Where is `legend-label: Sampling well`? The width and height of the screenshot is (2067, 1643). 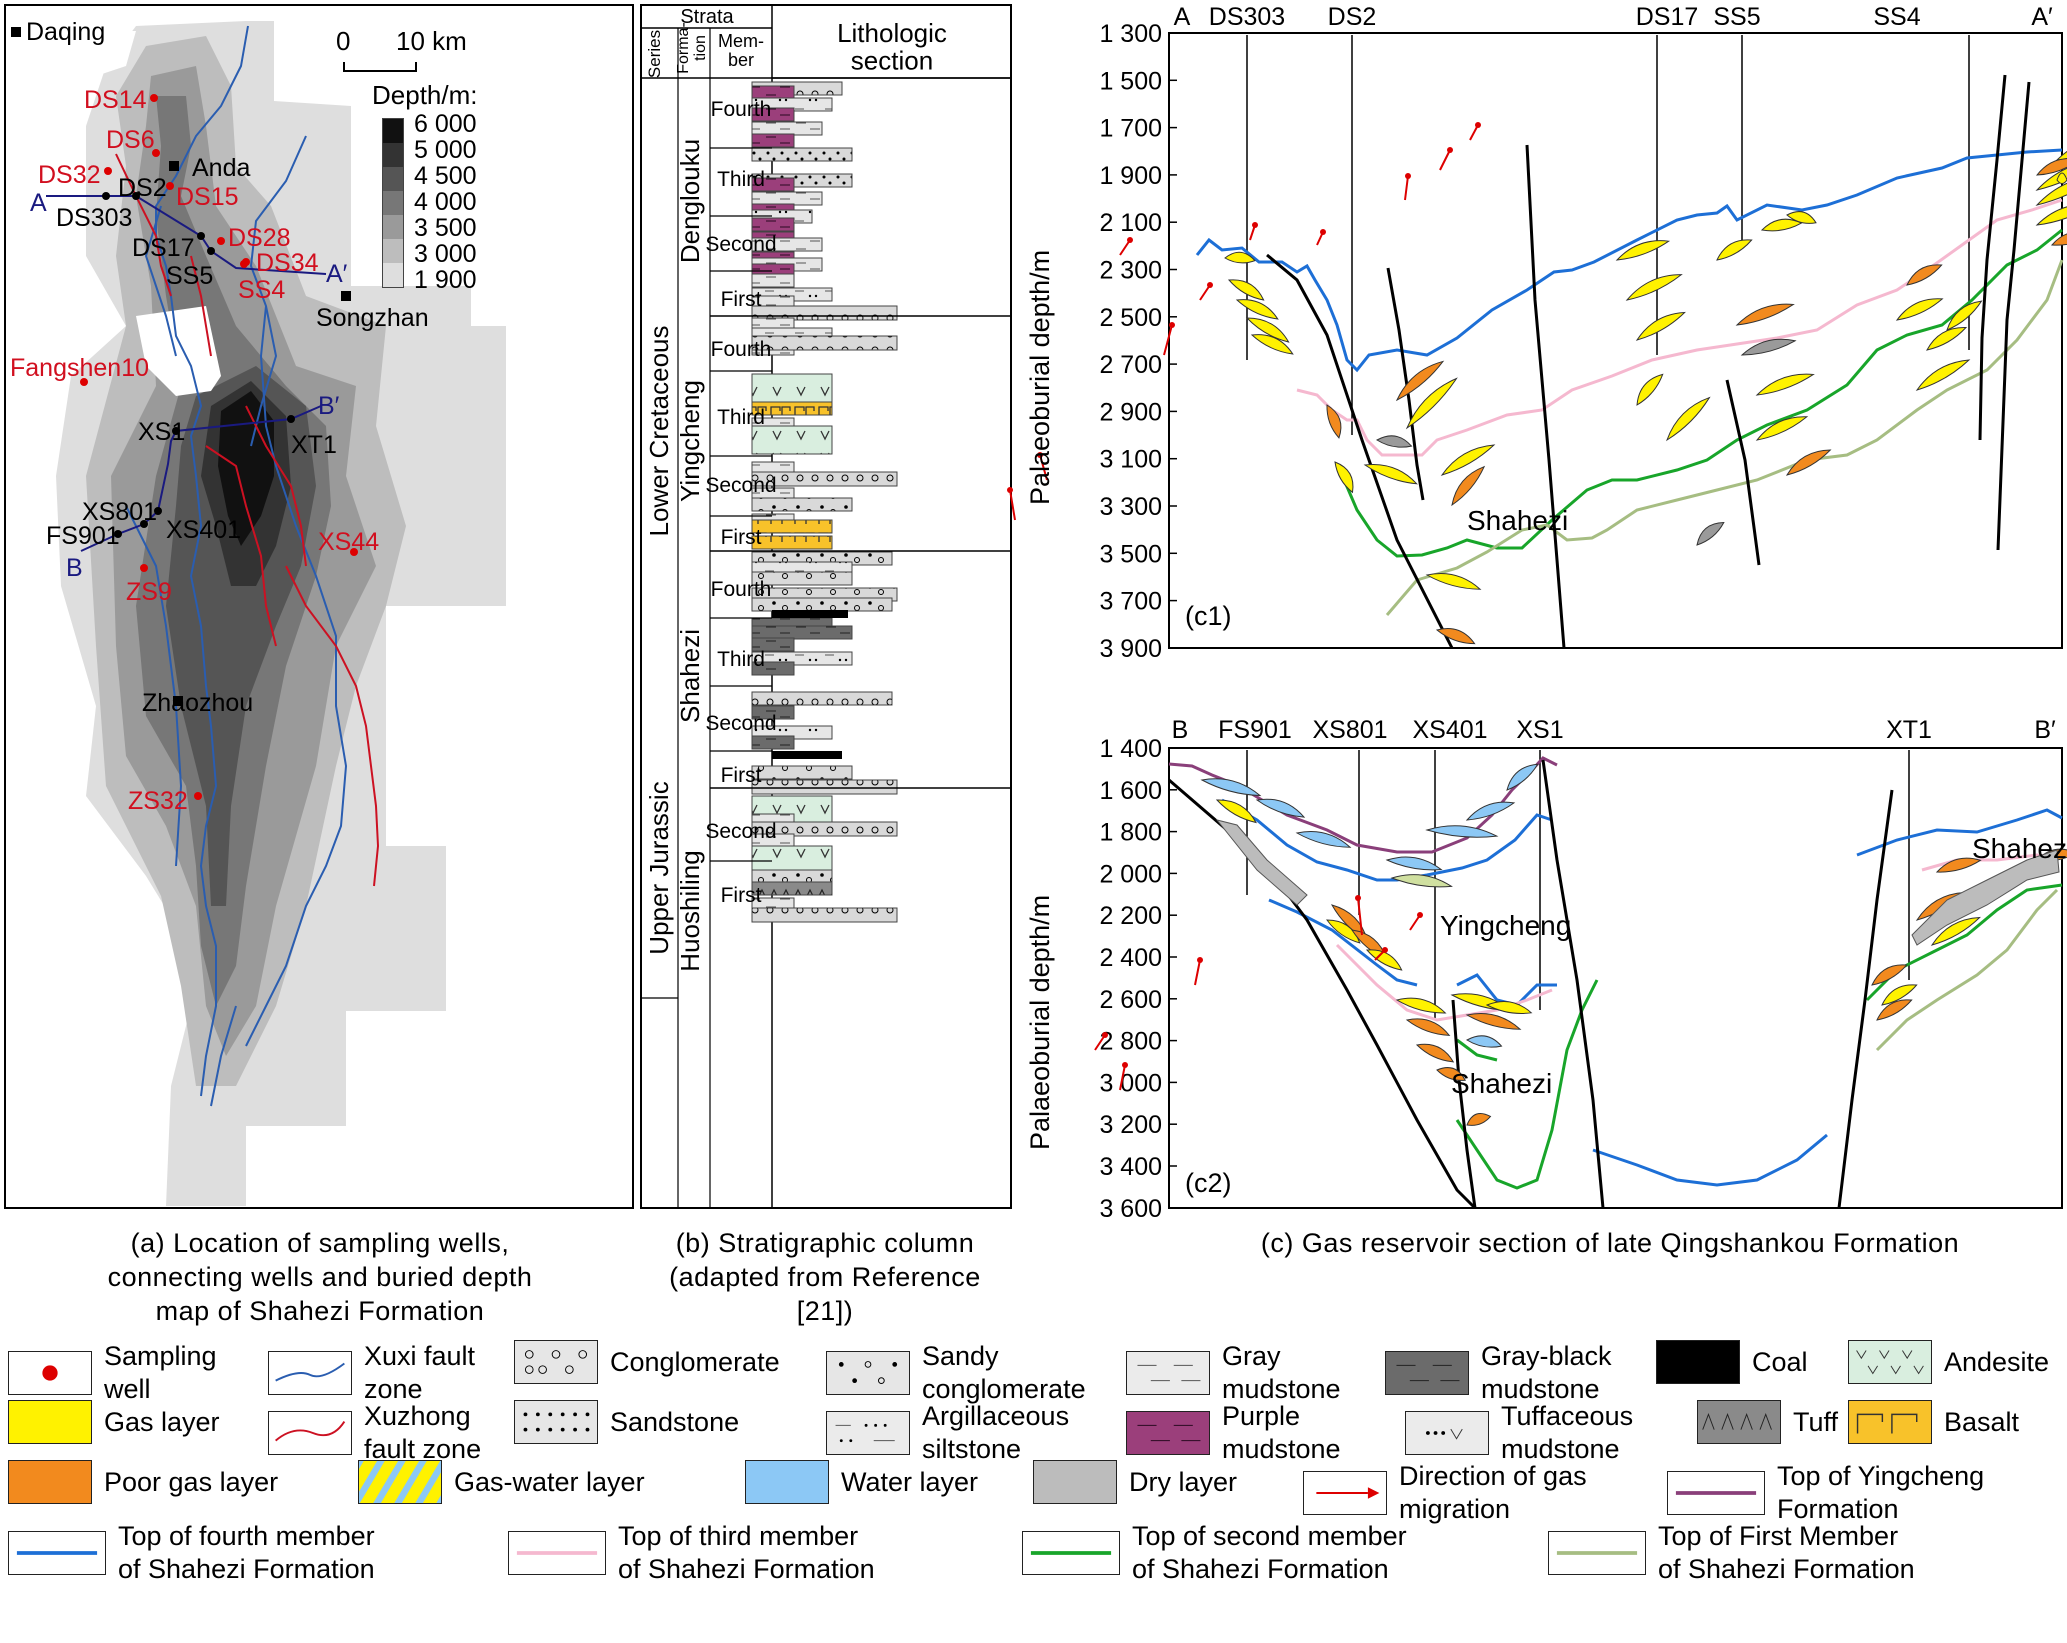
legend-label: Sampling well is located at coordinates (160, 1372).